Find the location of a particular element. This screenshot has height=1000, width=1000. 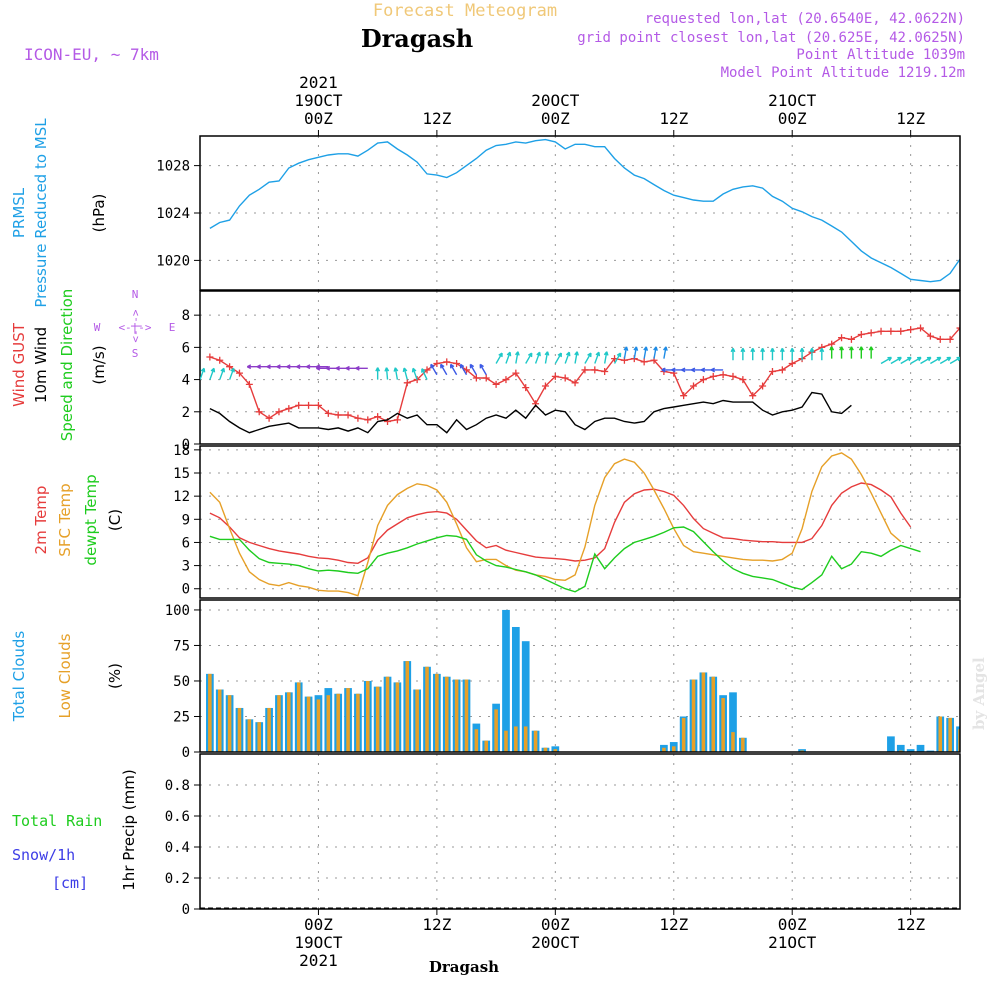

panel-1: 1020 1024 1028 is located at coordinates (558, 213).